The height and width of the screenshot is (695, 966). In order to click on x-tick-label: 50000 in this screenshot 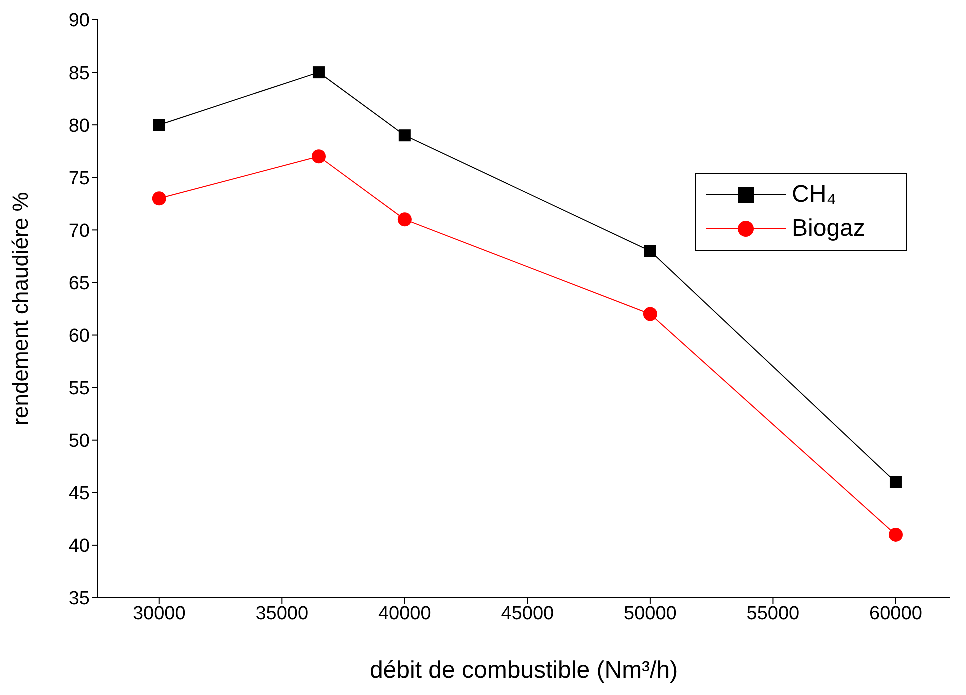, I will do `click(650, 613)`.